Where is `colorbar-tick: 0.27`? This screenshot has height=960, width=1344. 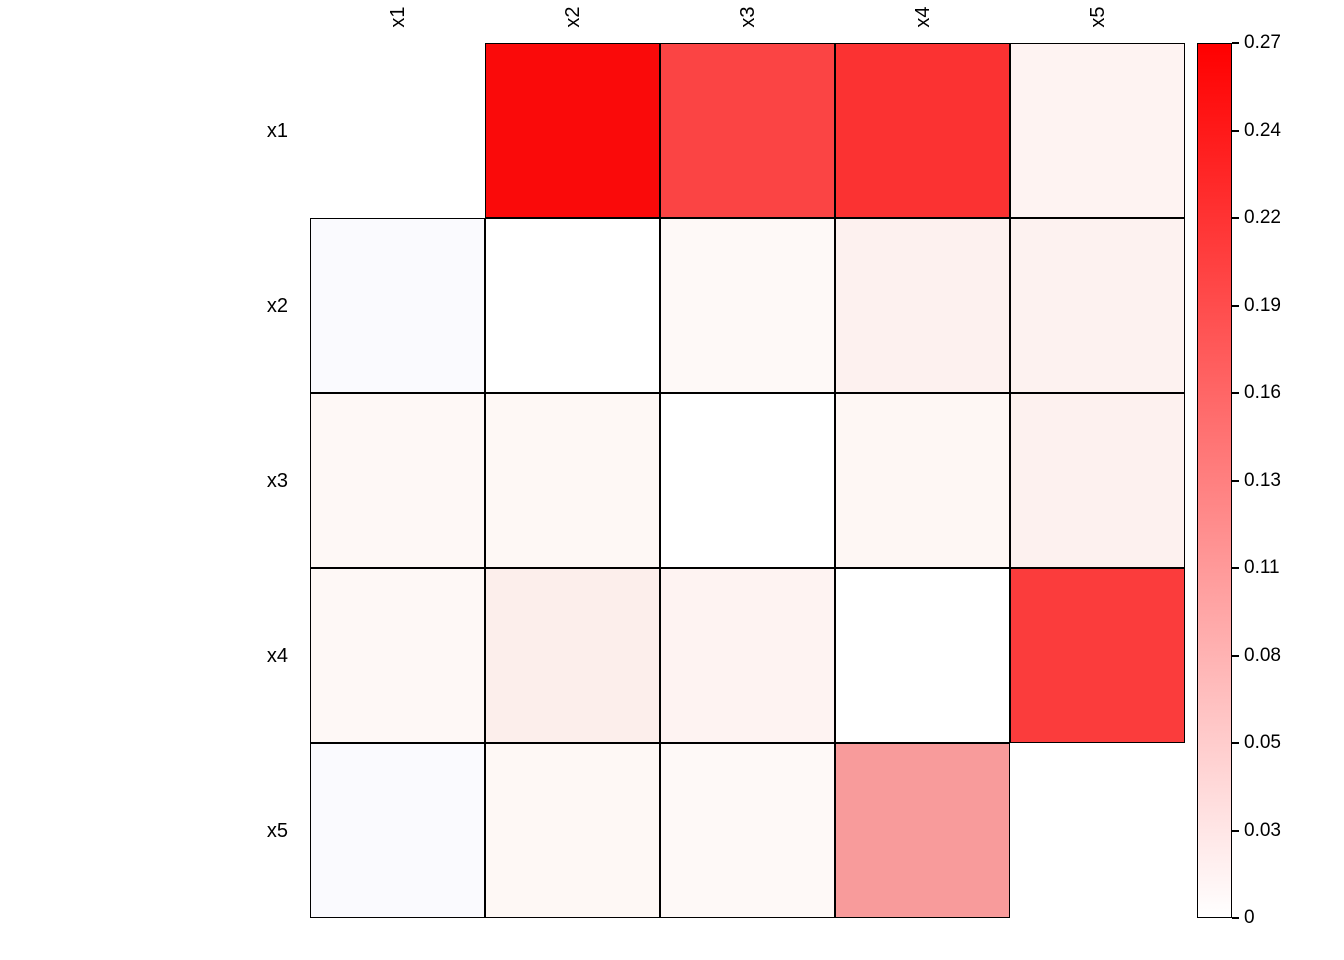 colorbar-tick: 0.27 is located at coordinates (1256, 42).